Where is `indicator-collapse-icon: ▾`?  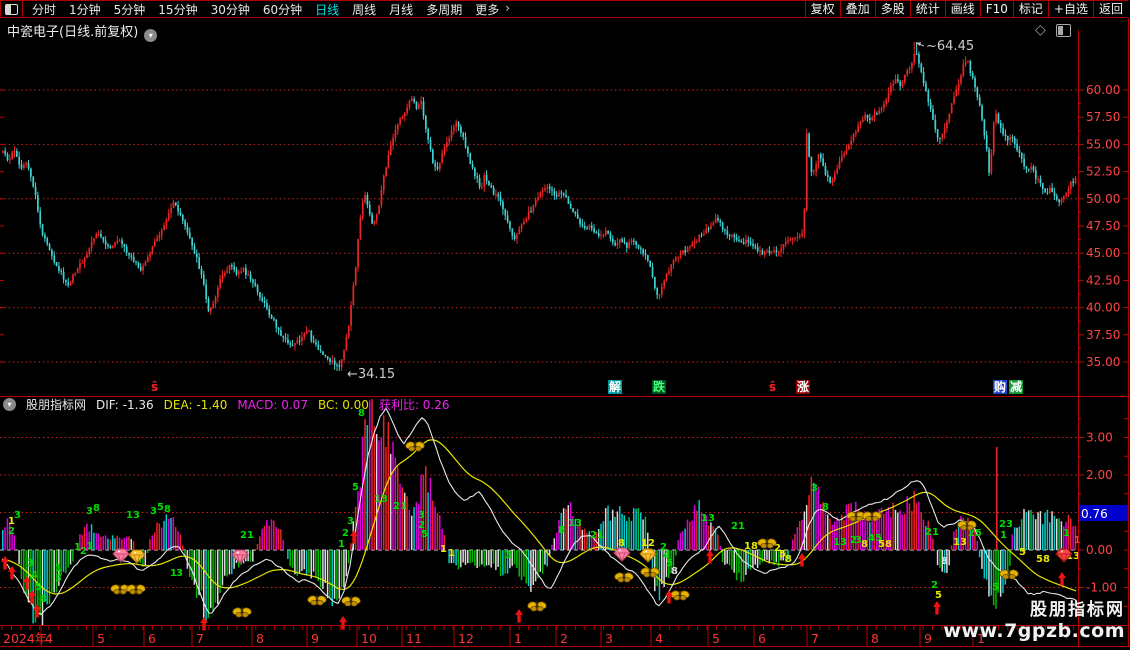 indicator-collapse-icon: ▾ is located at coordinates (9, 404).